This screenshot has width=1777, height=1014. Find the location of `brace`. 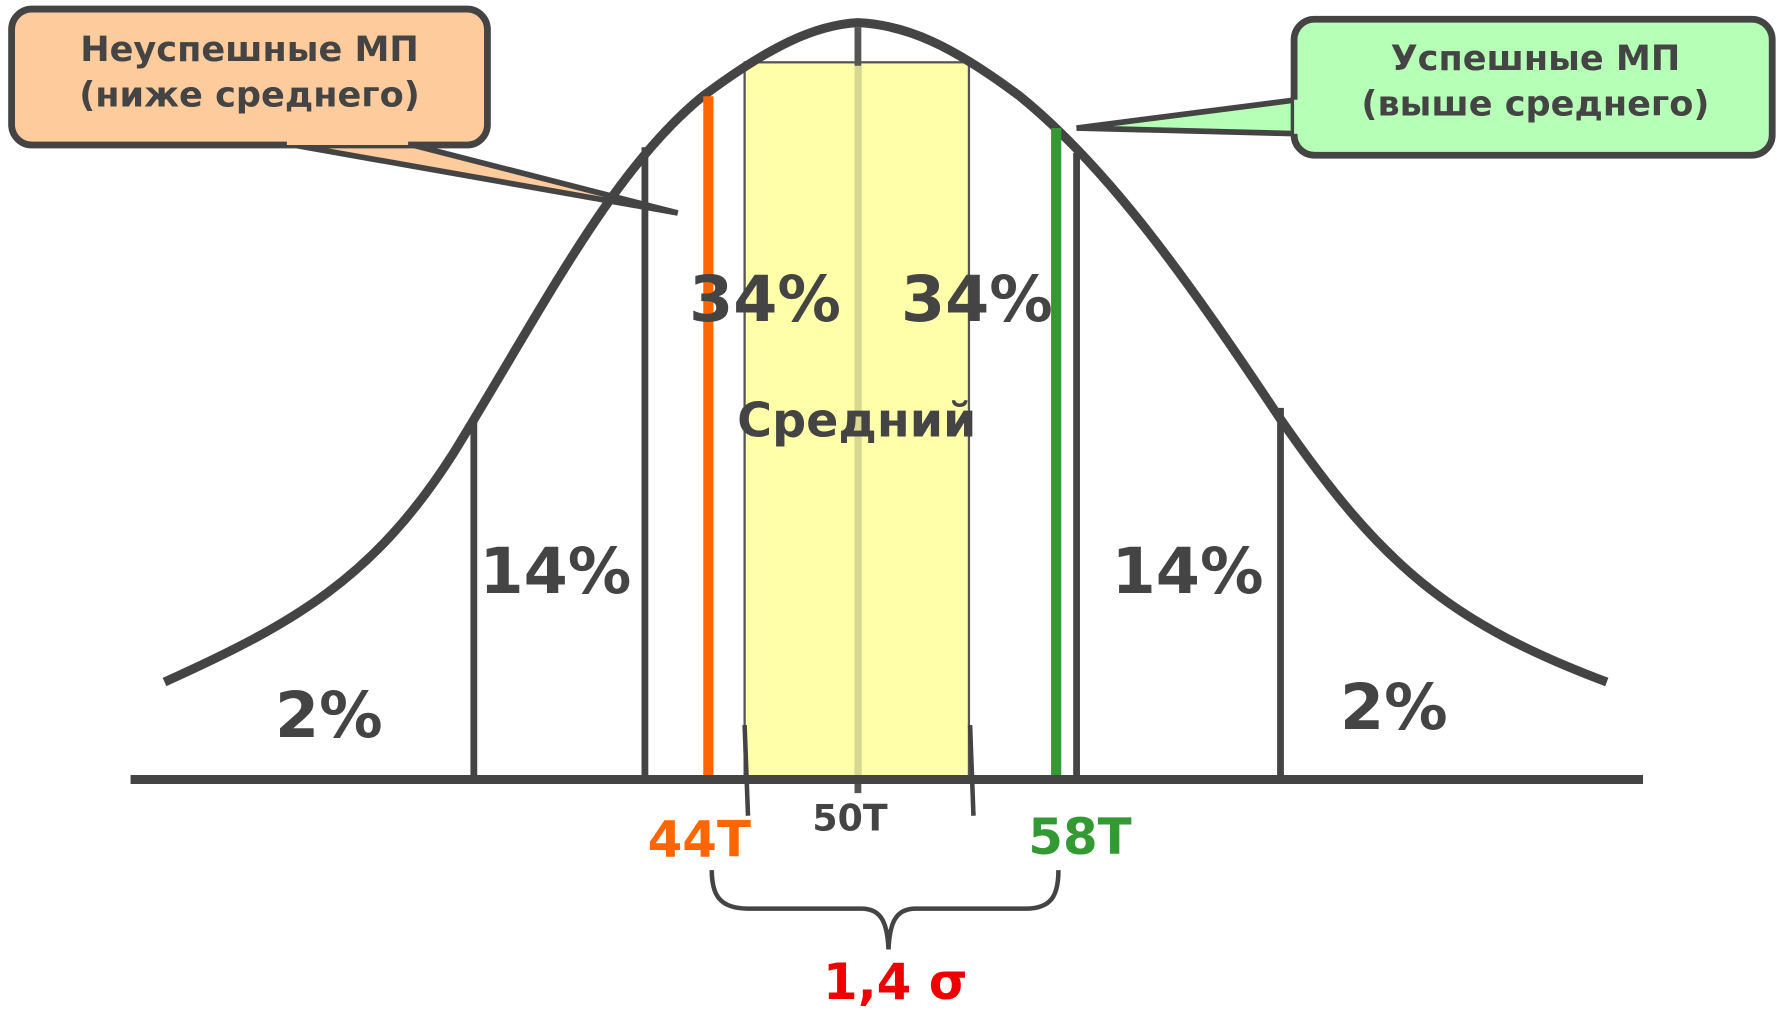

brace is located at coordinates (885, 910).